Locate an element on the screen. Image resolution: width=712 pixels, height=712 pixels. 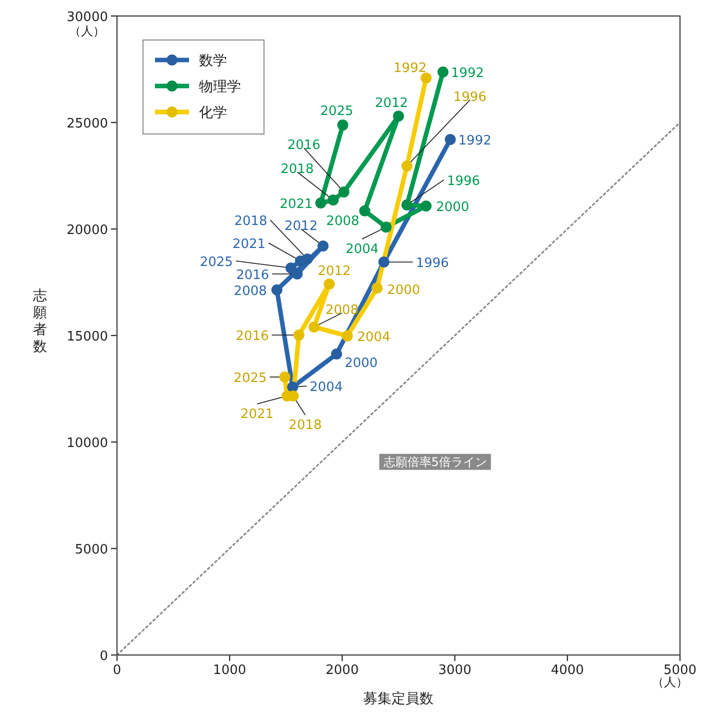
x-tick-label: 4000 is located at coordinates (567, 670).